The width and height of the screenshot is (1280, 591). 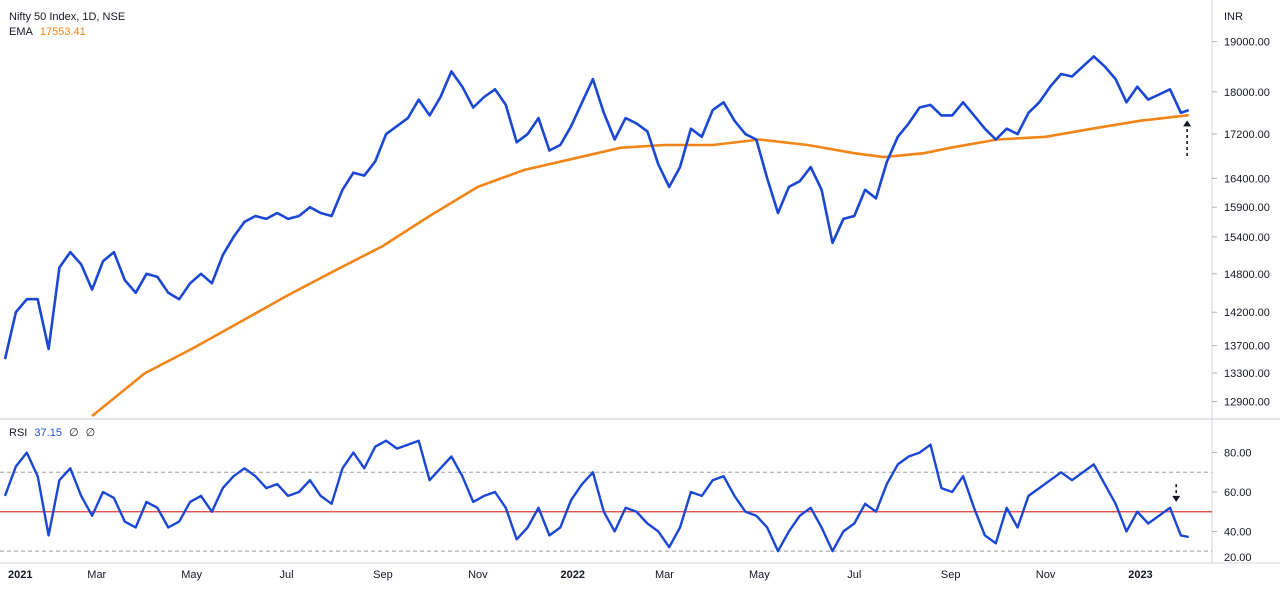 I want to click on rsi-tick-label: 60.00, so click(x=1238, y=493).